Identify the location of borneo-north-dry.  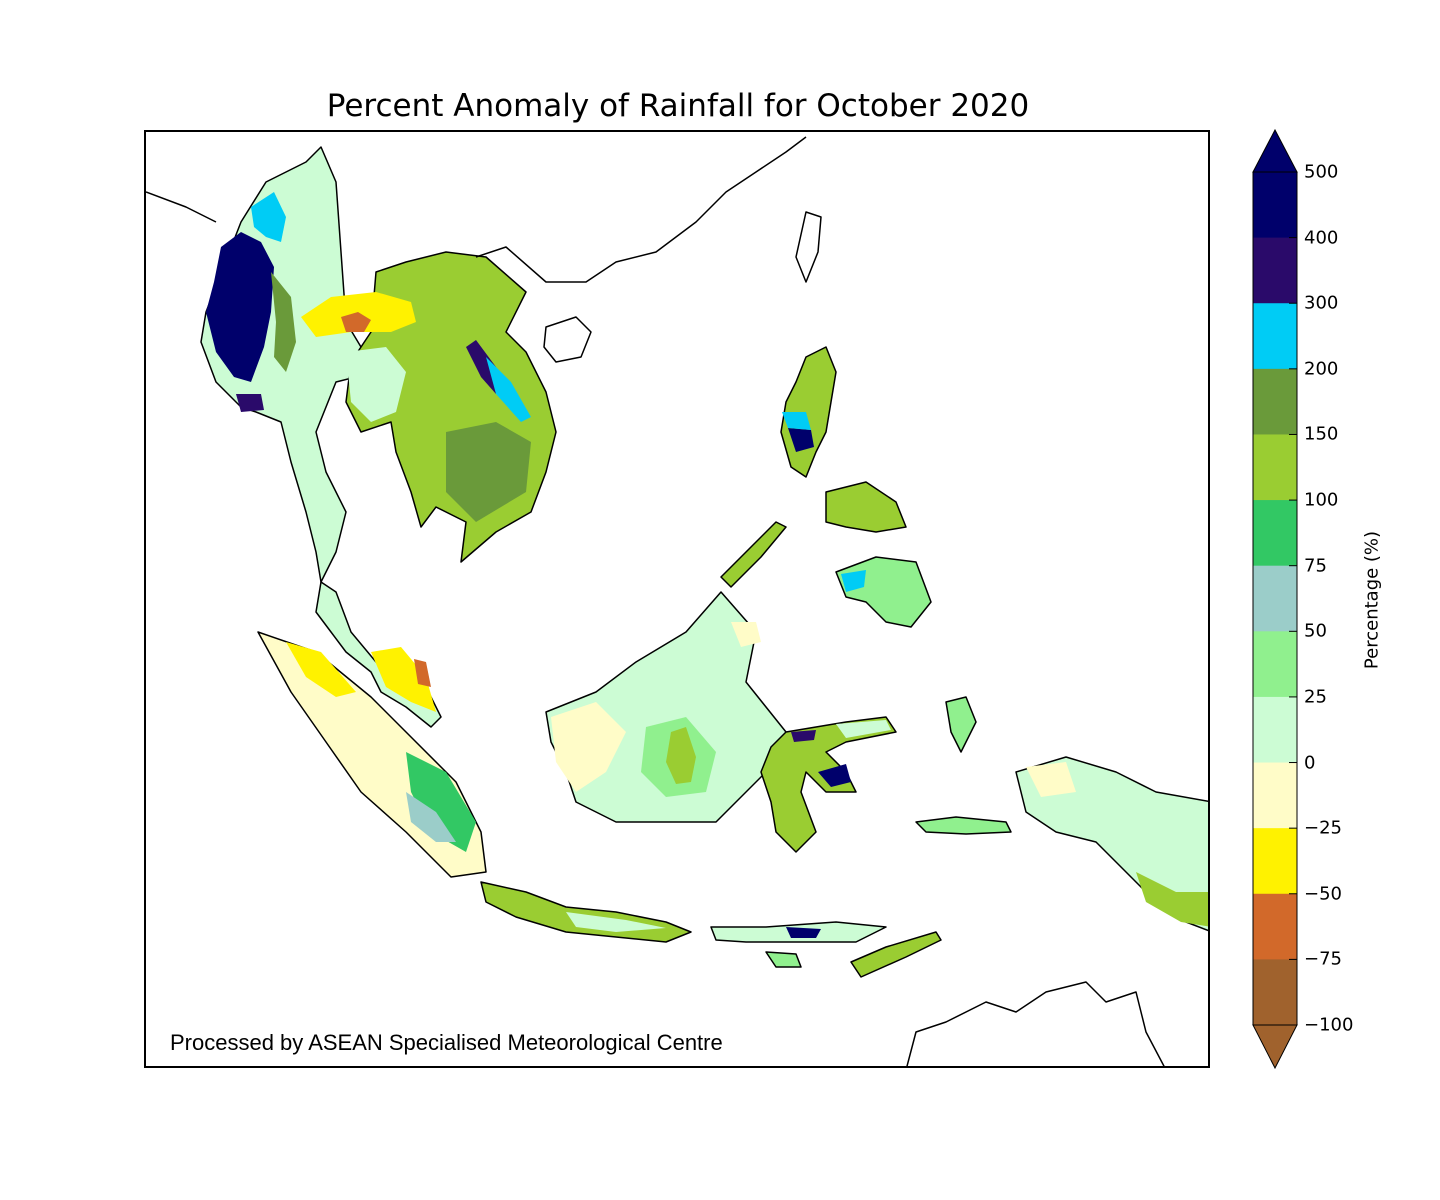
(746, 634).